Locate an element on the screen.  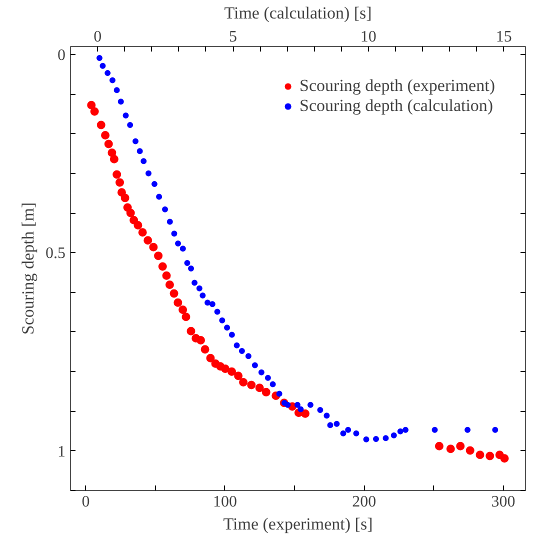
x-axis-title: Time (experiment) [s] is located at coordinates (298, 524).